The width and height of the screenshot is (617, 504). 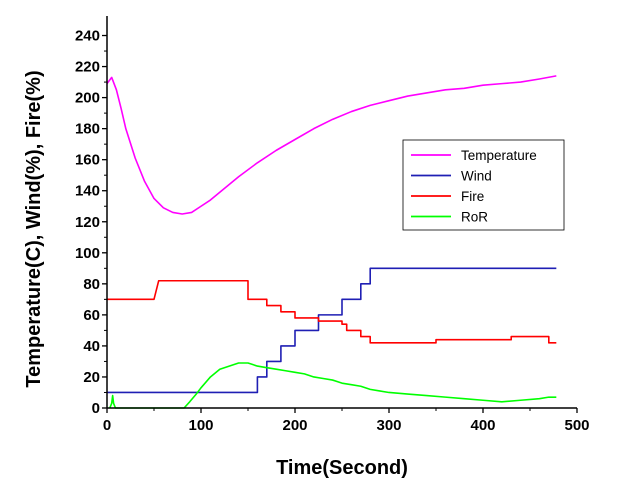 I want to click on y-tick-label: 20, so click(x=91, y=377).